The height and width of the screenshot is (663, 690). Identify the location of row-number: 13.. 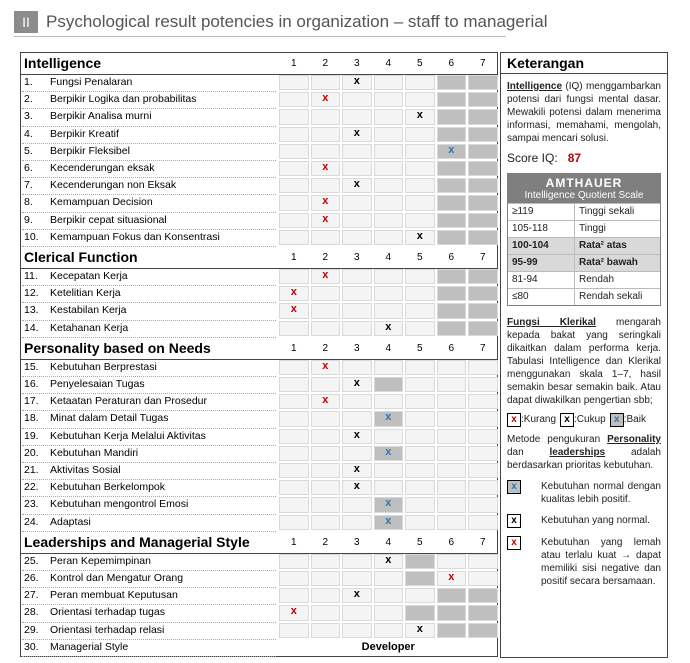
(31, 310).